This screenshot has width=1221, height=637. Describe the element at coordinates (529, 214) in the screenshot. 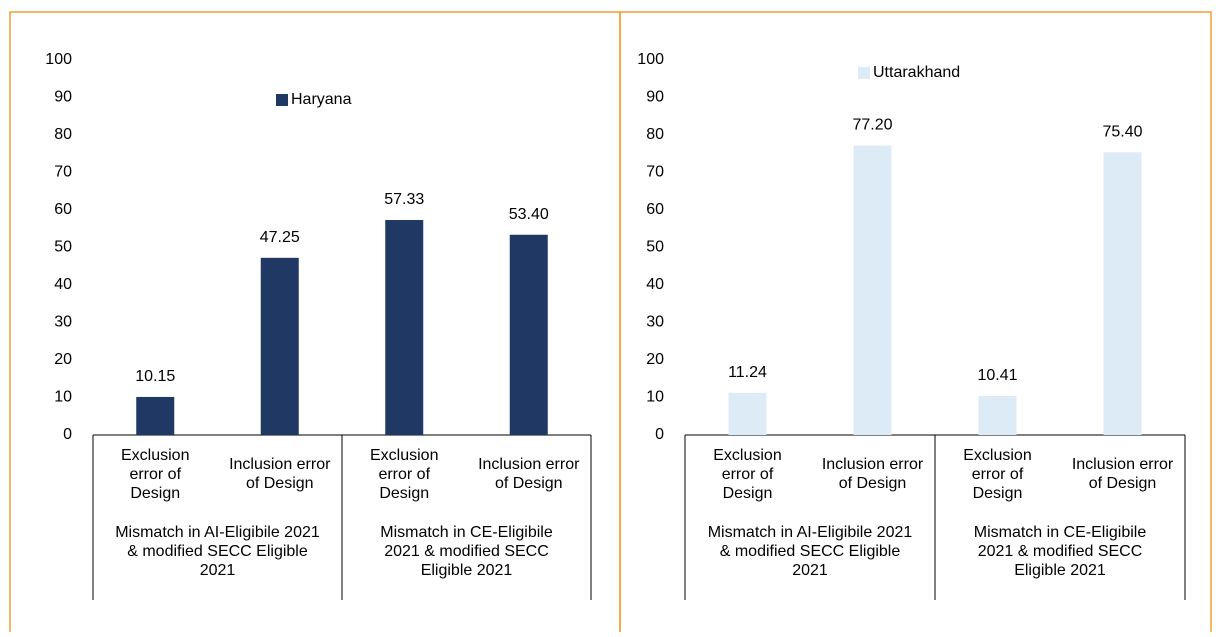

I see `data-label: 53.40` at that location.